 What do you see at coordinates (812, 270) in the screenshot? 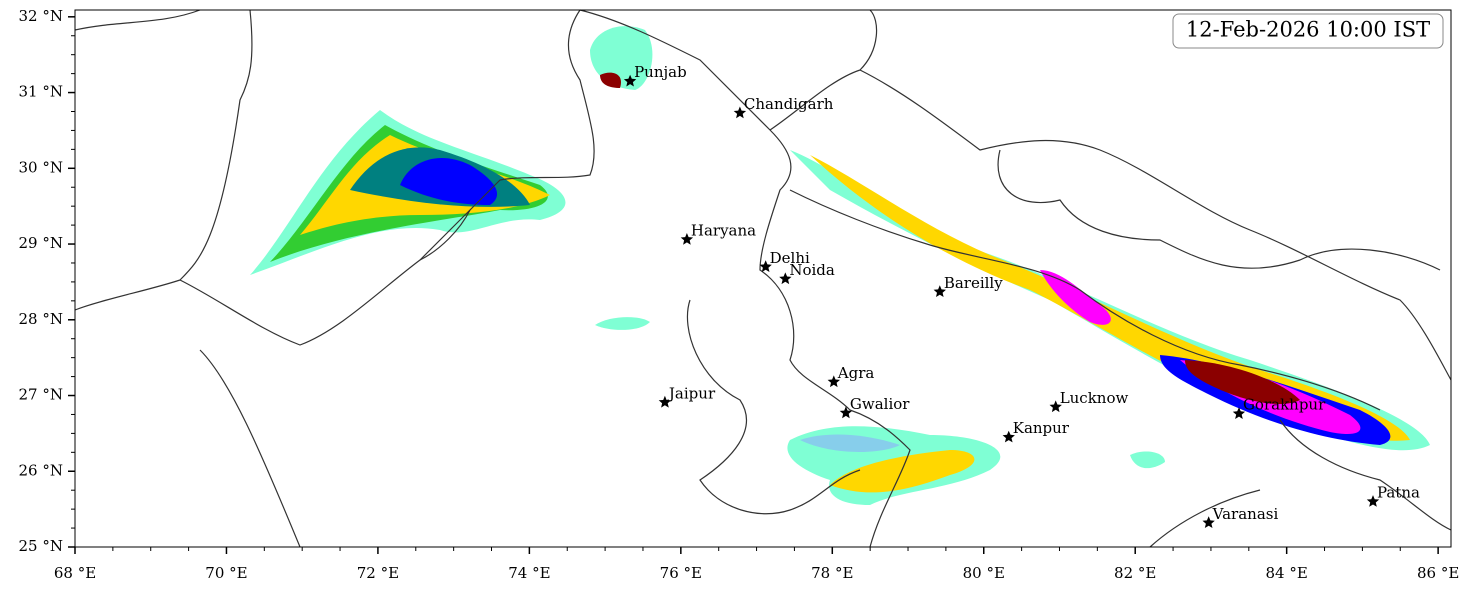
I see `city-label: Noida` at bounding box center [812, 270].